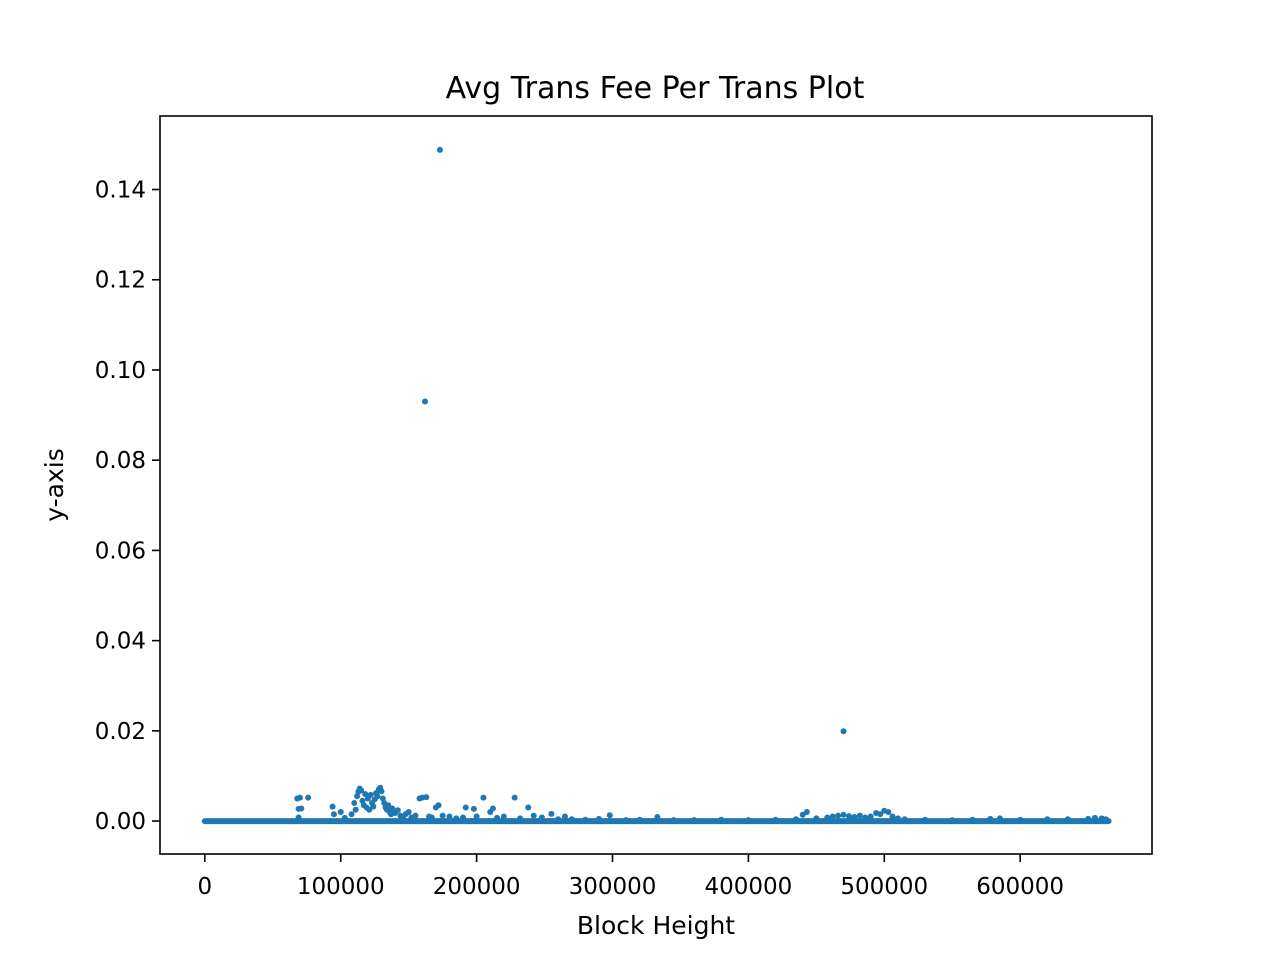  What do you see at coordinates (120, 642) in the screenshot?
I see `y-tick-label: 0.04` at bounding box center [120, 642].